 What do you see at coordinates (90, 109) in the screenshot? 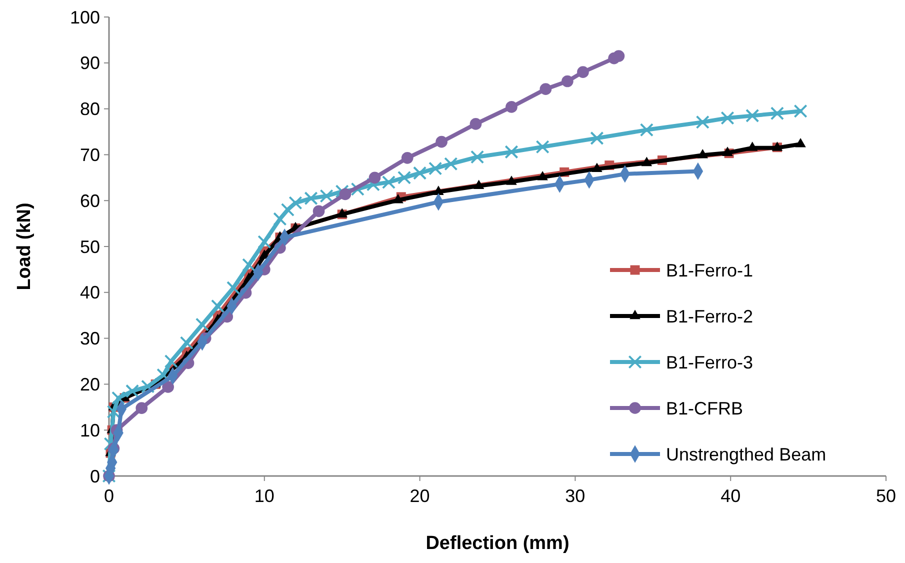
I see `y-tick-label: 80` at bounding box center [90, 109].